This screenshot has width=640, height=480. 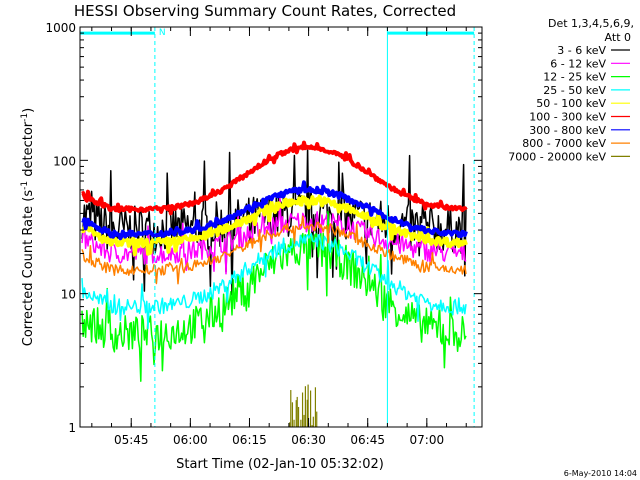 What do you see at coordinates (308, 440) in the screenshot?
I see `x-tick-label: 06:30` at bounding box center [308, 440].